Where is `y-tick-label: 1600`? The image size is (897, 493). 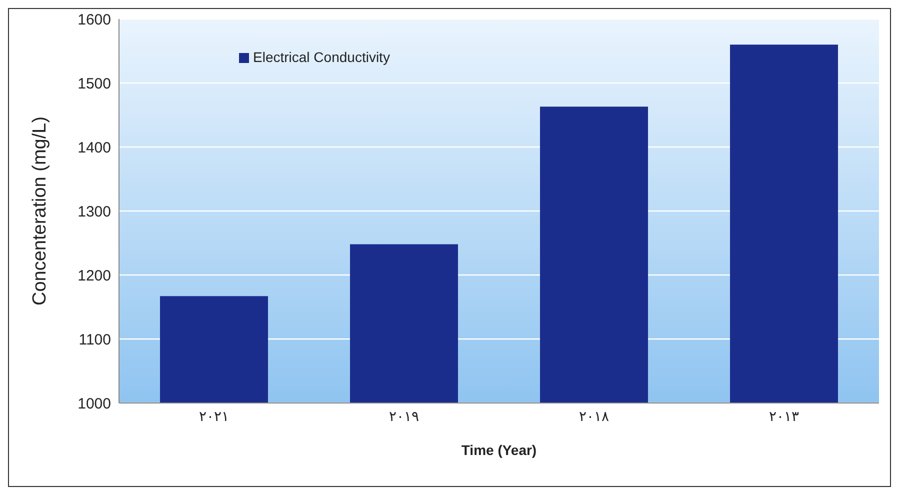 y-tick-label: 1600 is located at coordinates (94, 19).